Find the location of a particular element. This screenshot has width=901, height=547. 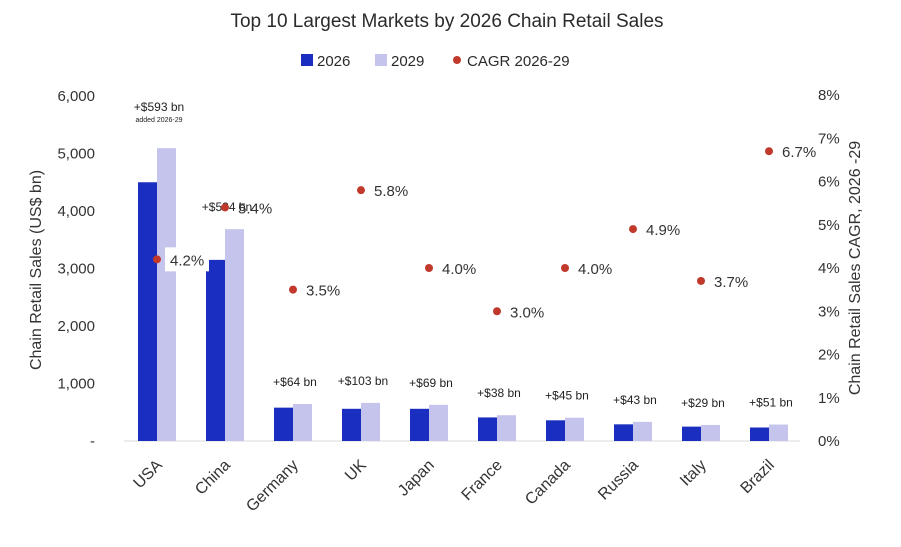

cagr-label-japan: 4.0% is located at coordinates (459, 269).